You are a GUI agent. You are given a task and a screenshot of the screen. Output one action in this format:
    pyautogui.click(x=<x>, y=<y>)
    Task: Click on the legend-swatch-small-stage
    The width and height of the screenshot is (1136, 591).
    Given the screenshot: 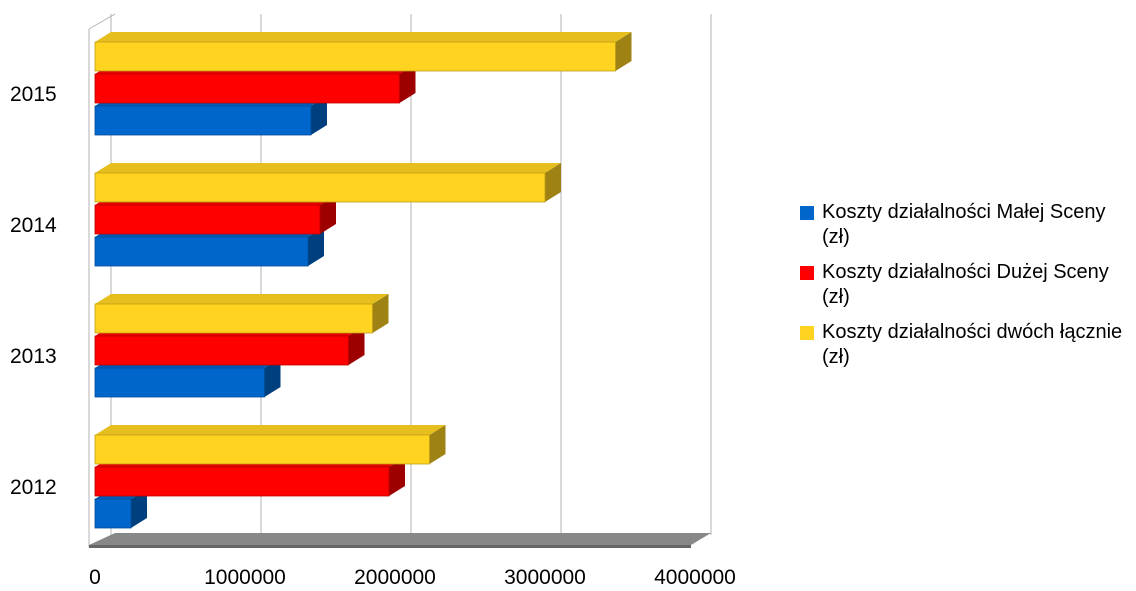 What is the action you would take?
    pyautogui.click(x=807, y=213)
    